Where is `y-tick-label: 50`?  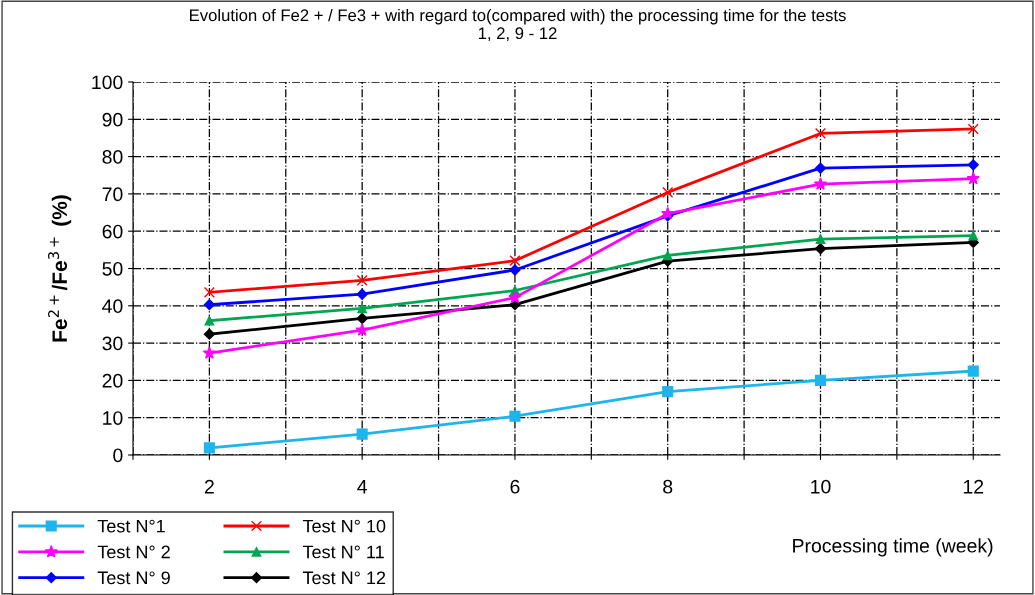 y-tick-label: 50 is located at coordinates (112, 268).